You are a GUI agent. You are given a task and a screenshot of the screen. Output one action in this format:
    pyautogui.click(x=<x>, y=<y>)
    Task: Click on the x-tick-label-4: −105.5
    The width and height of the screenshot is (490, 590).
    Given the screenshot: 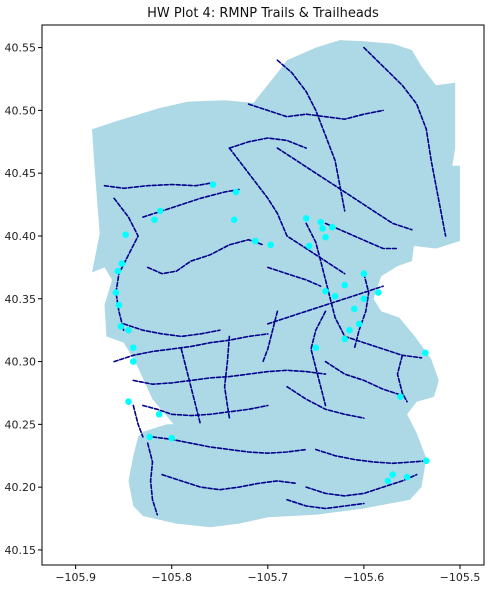 What is the action you would take?
    pyautogui.click(x=460, y=577)
    